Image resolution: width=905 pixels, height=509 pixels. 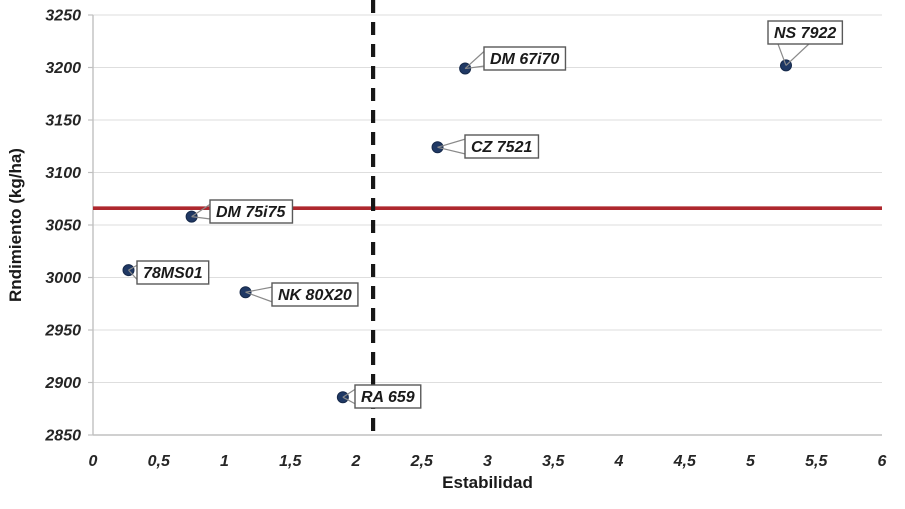 I want to click on y-tick-label: 3050, so click(x=63, y=226).